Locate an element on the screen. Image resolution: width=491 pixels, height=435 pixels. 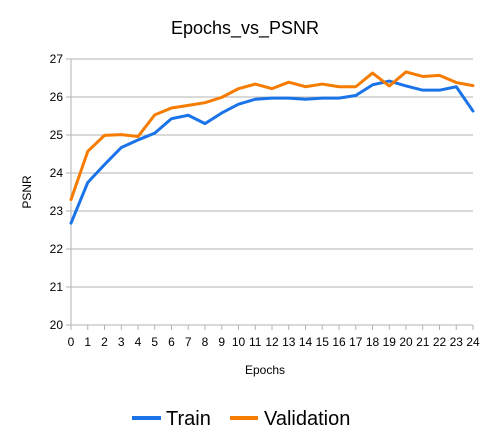
x-tick-label: 24 is located at coordinates (473, 342).